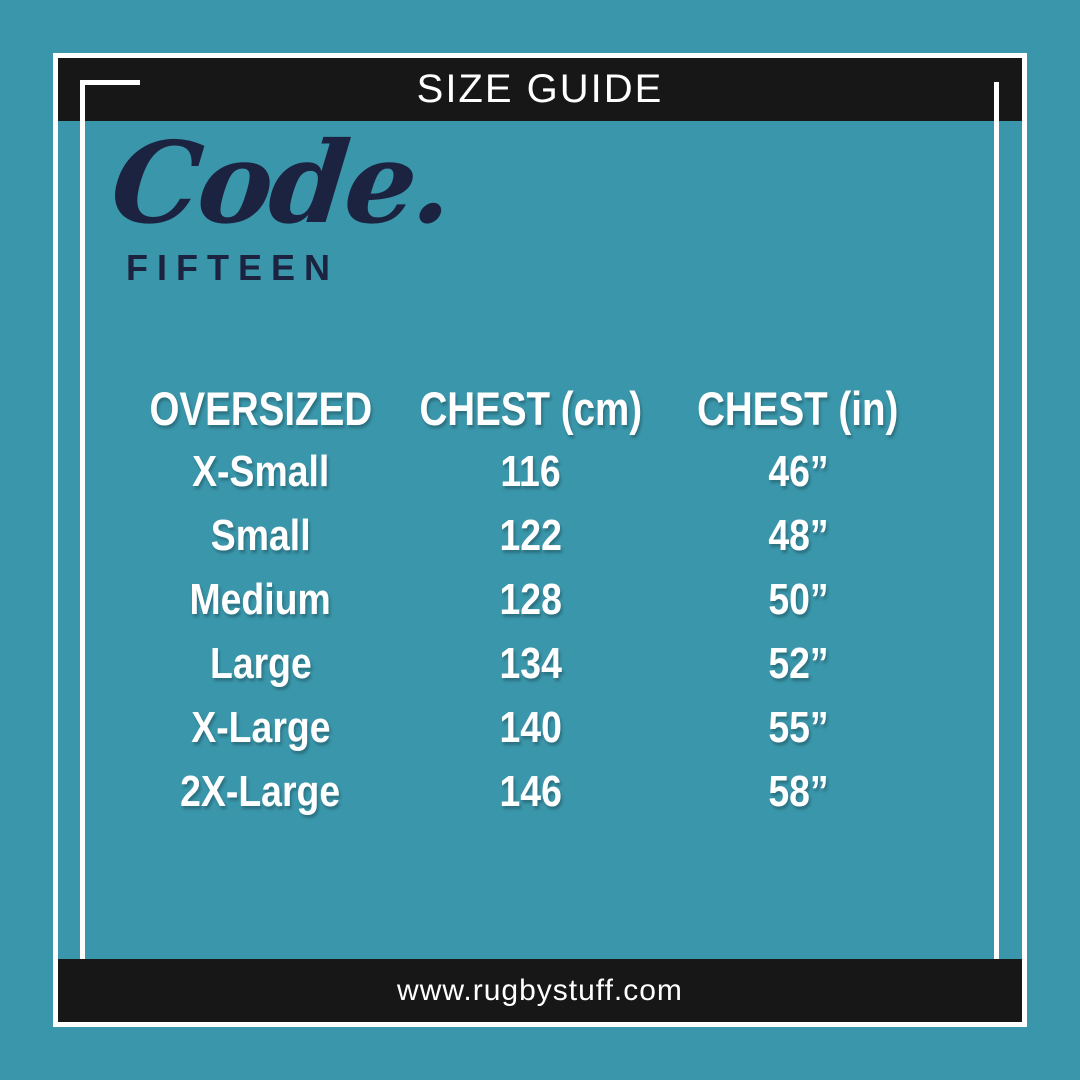 This screenshot has width=1080, height=1080. What do you see at coordinates (798, 727) in the screenshot?
I see `chest-in-value: 55”` at bounding box center [798, 727].